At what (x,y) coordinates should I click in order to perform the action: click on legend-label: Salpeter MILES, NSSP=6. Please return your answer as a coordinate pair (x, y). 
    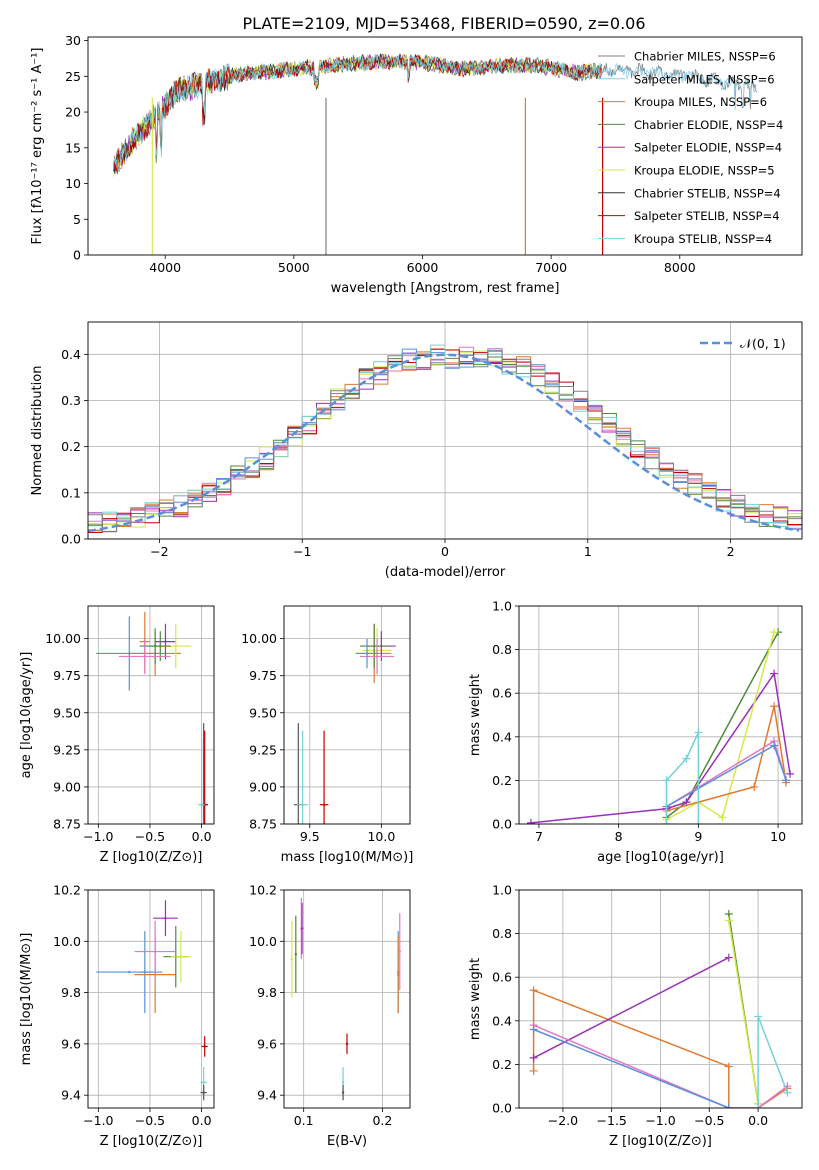
    Looking at the image, I should click on (704, 79).